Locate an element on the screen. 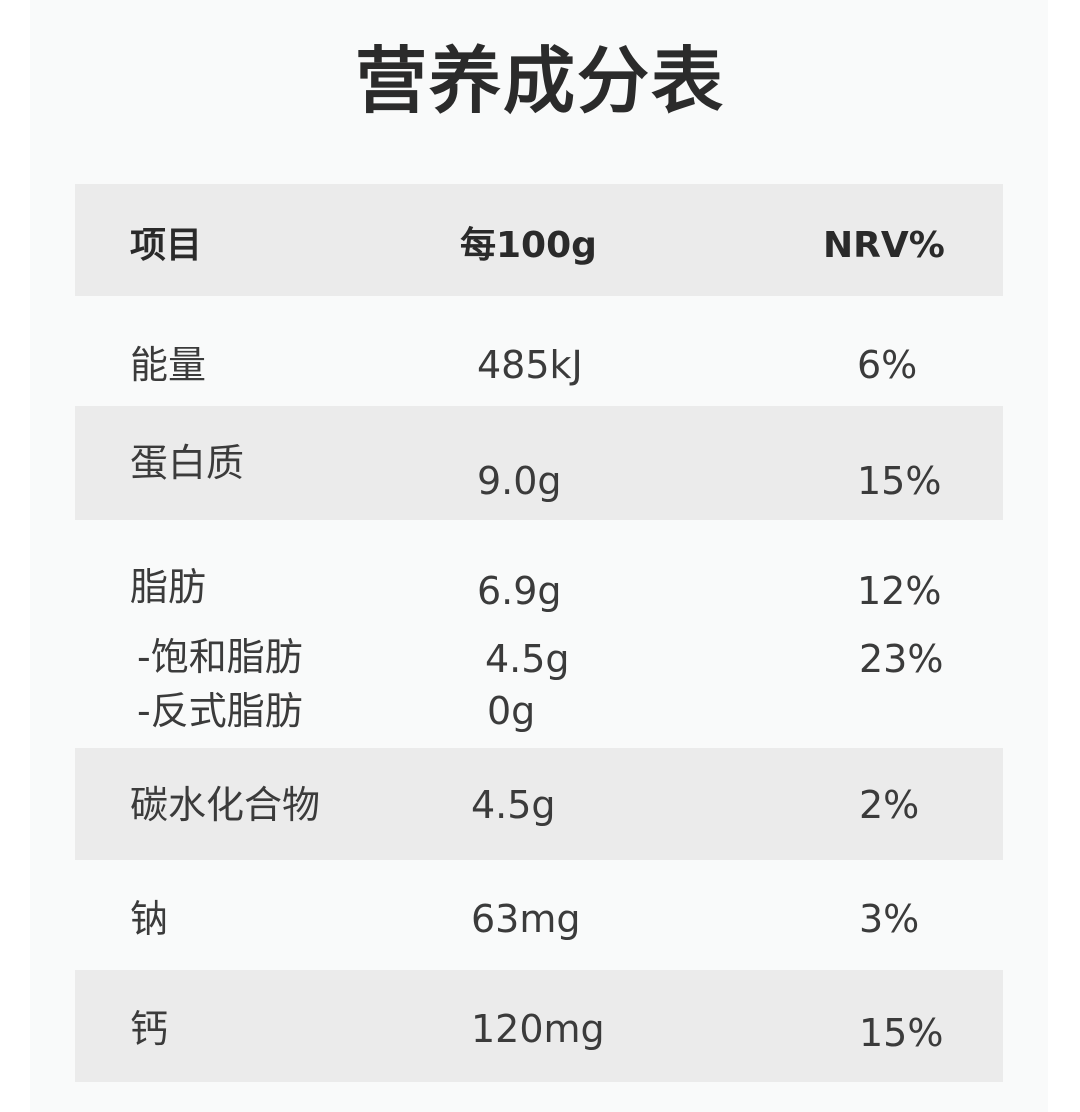 The height and width of the screenshot is (1112, 1080). row-item-label: 钠 is located at coordinates (149, 919).